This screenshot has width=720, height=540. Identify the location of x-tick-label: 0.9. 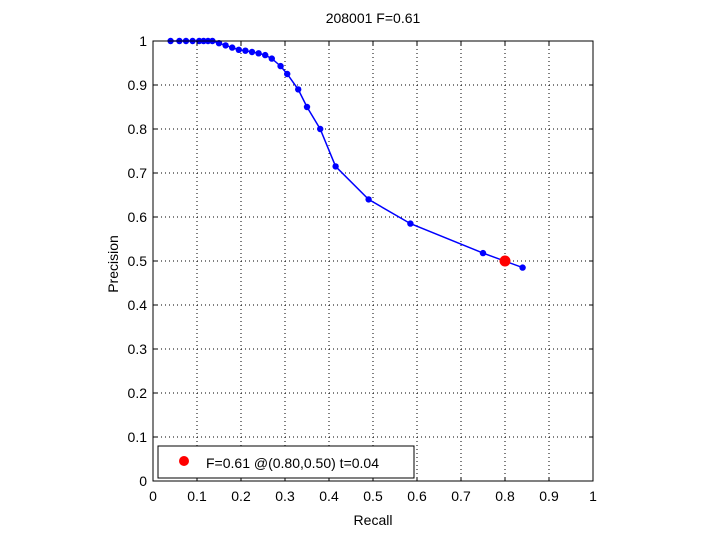
(549, 496).